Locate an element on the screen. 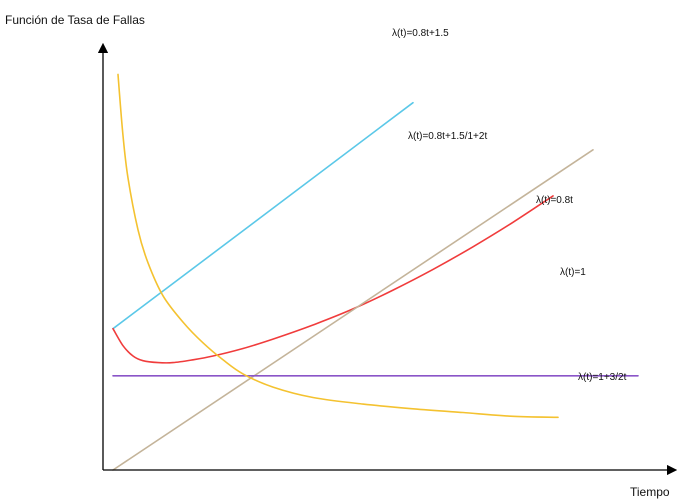 Image resolution: width=688 pixels, height=502 pixels. series-label-linear-high: λ(t)=0.8t+1.5 is located at coordinates (420, 33).